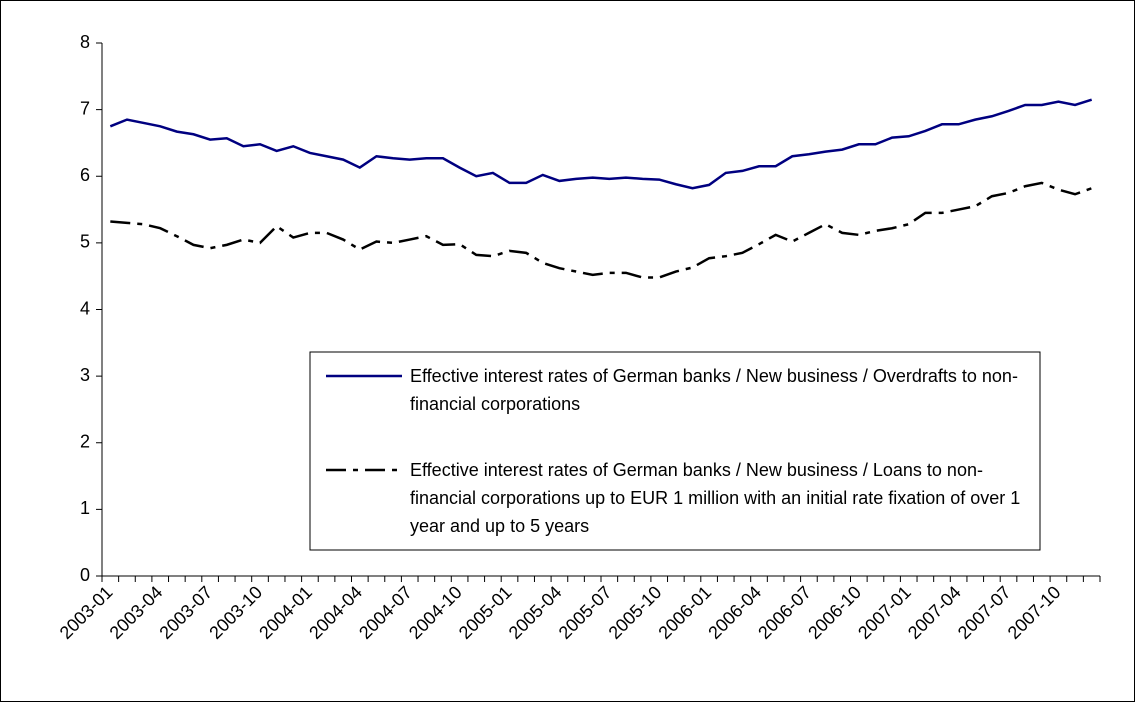  Describe the element at coordinates (85, 42) in the screenshot. I see `y-tick-label: 8` at that location.